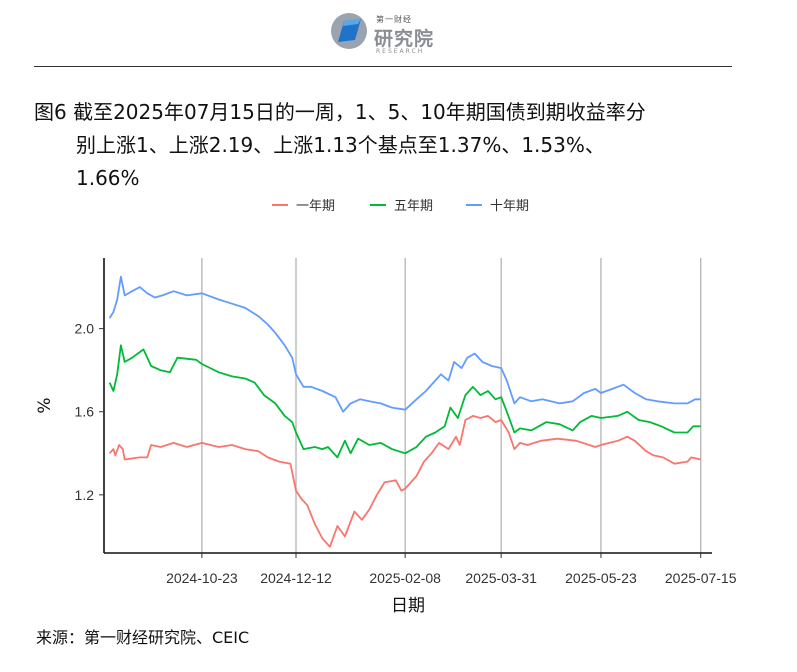 This screenshot has width=797, height=672. I want to click on x-tick-label: 2025-03-31, so click(501, 578).